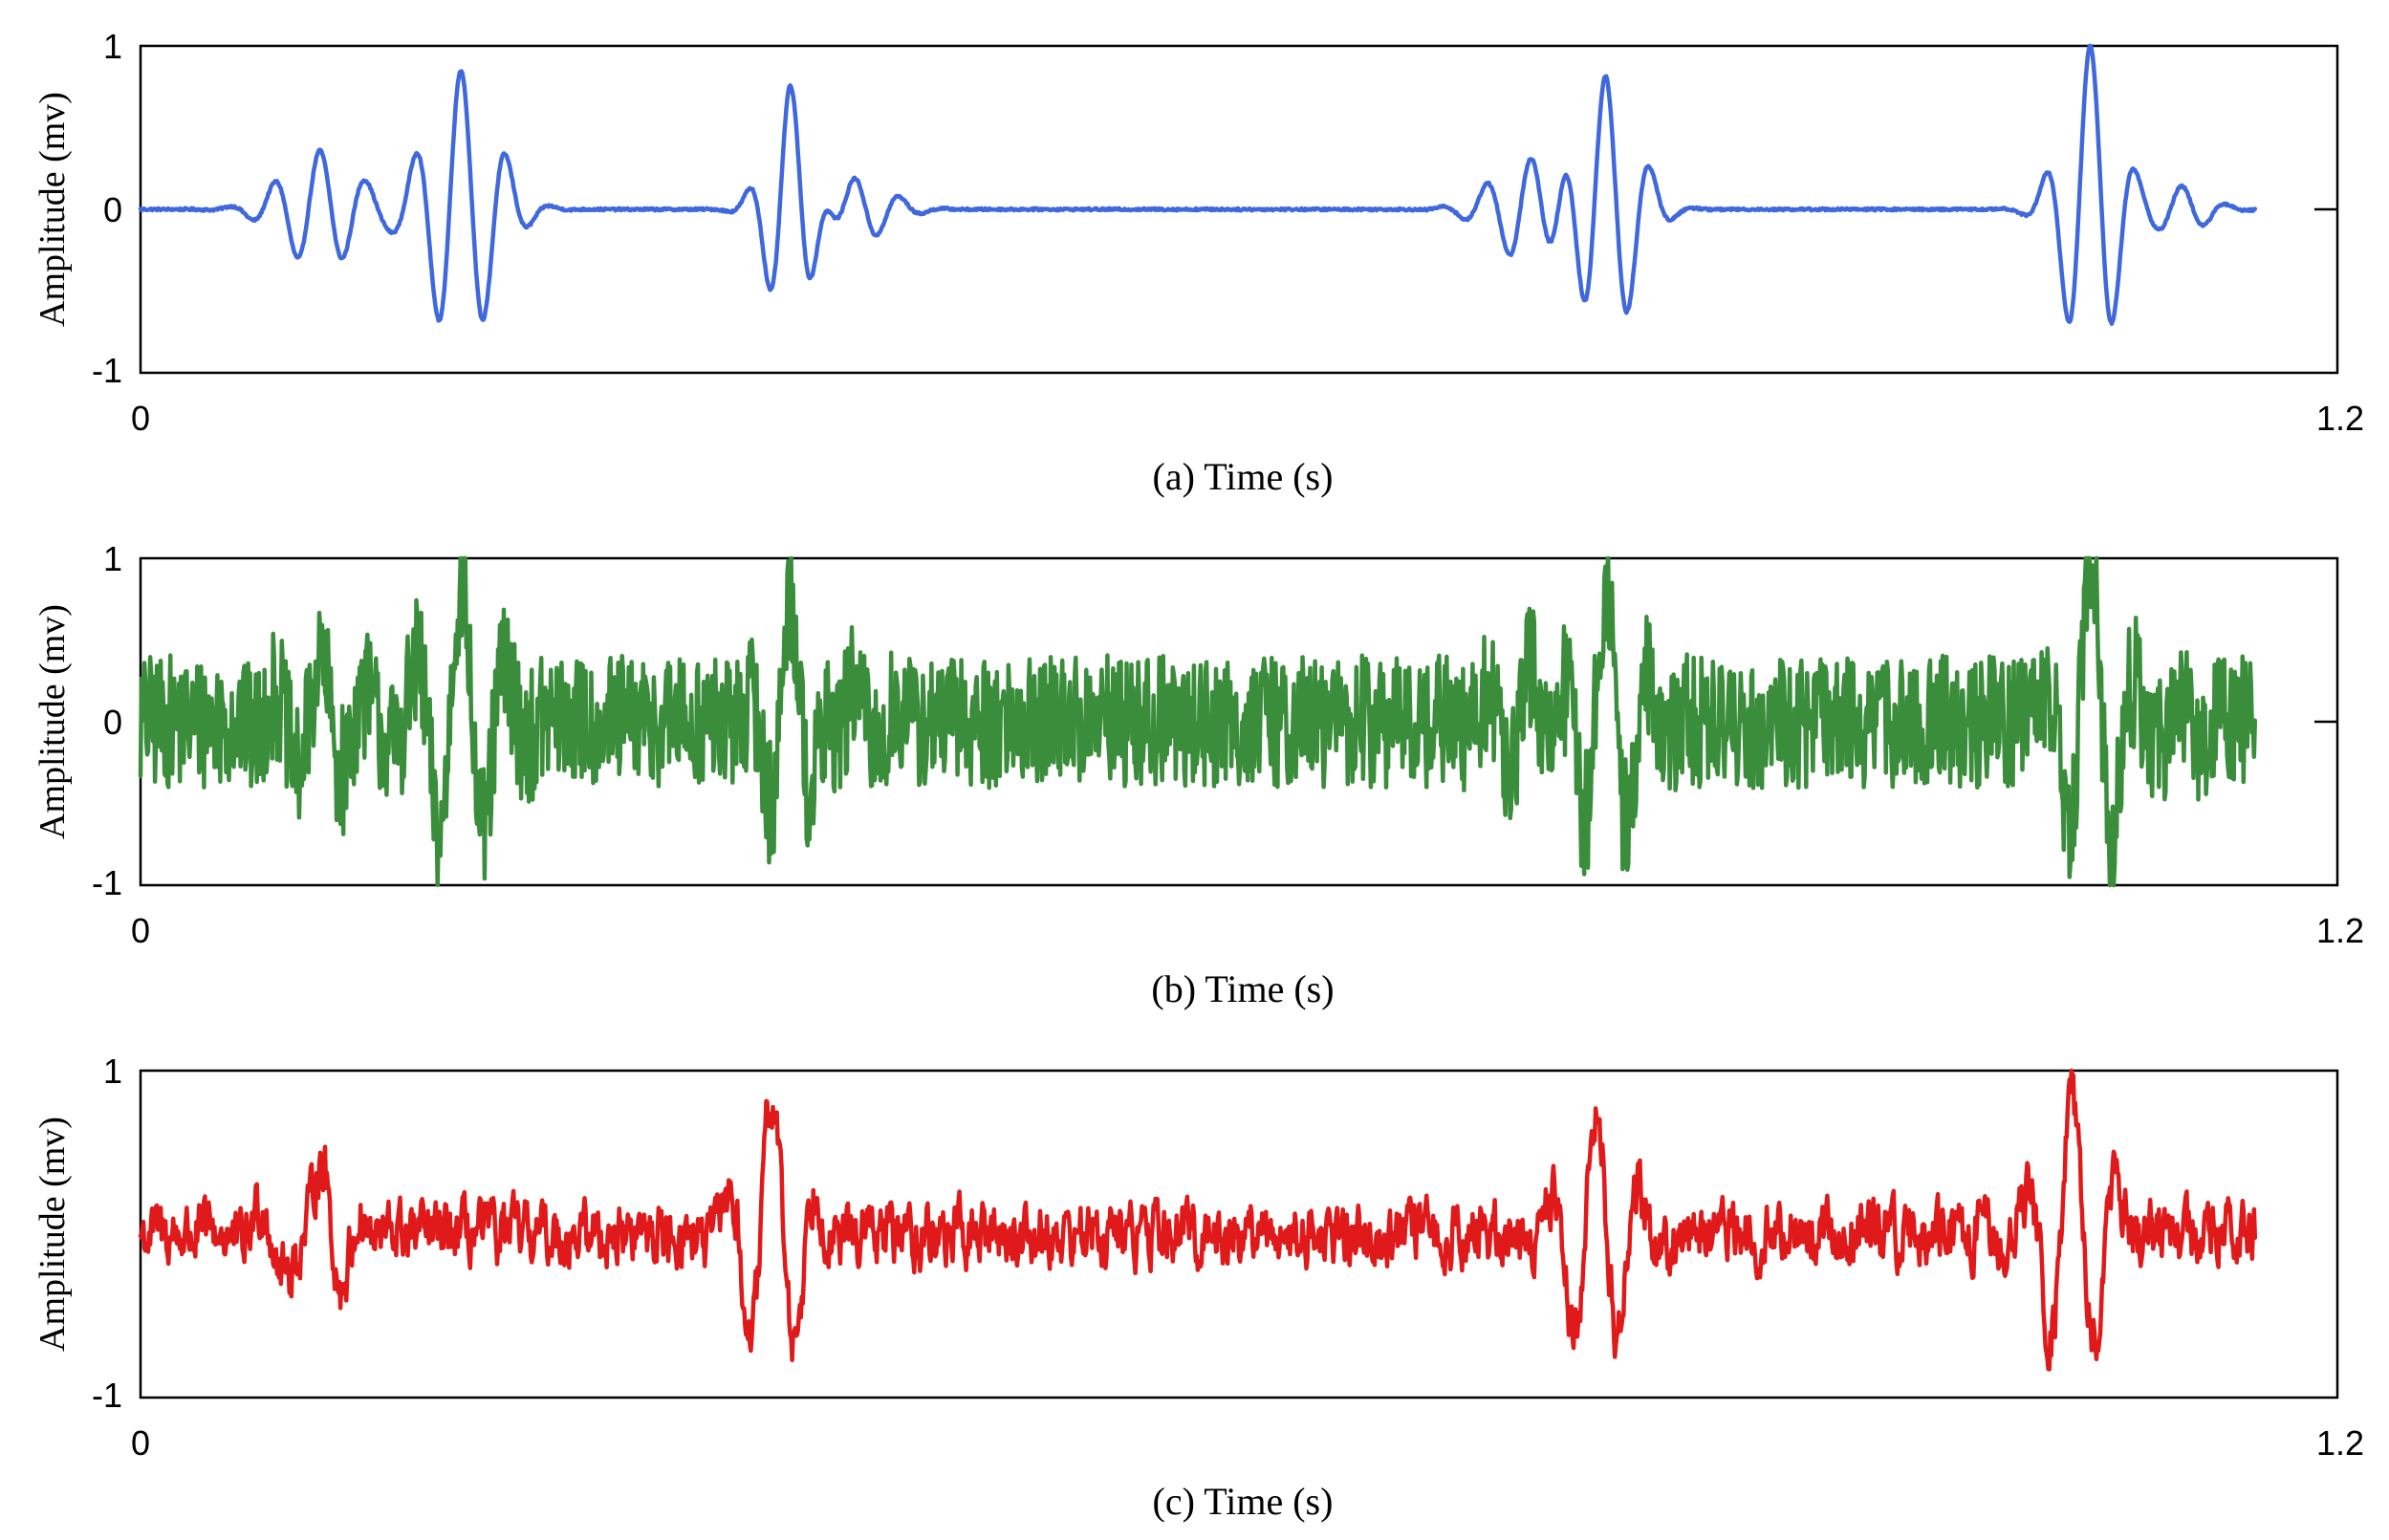 The height and width of the screenshot is (1540, 2389). What do you see at coordinates (53, 209) in the screenshot?
I see `y-axis-label-a: Amplitude (mv)` at bounding box center [53, 209].